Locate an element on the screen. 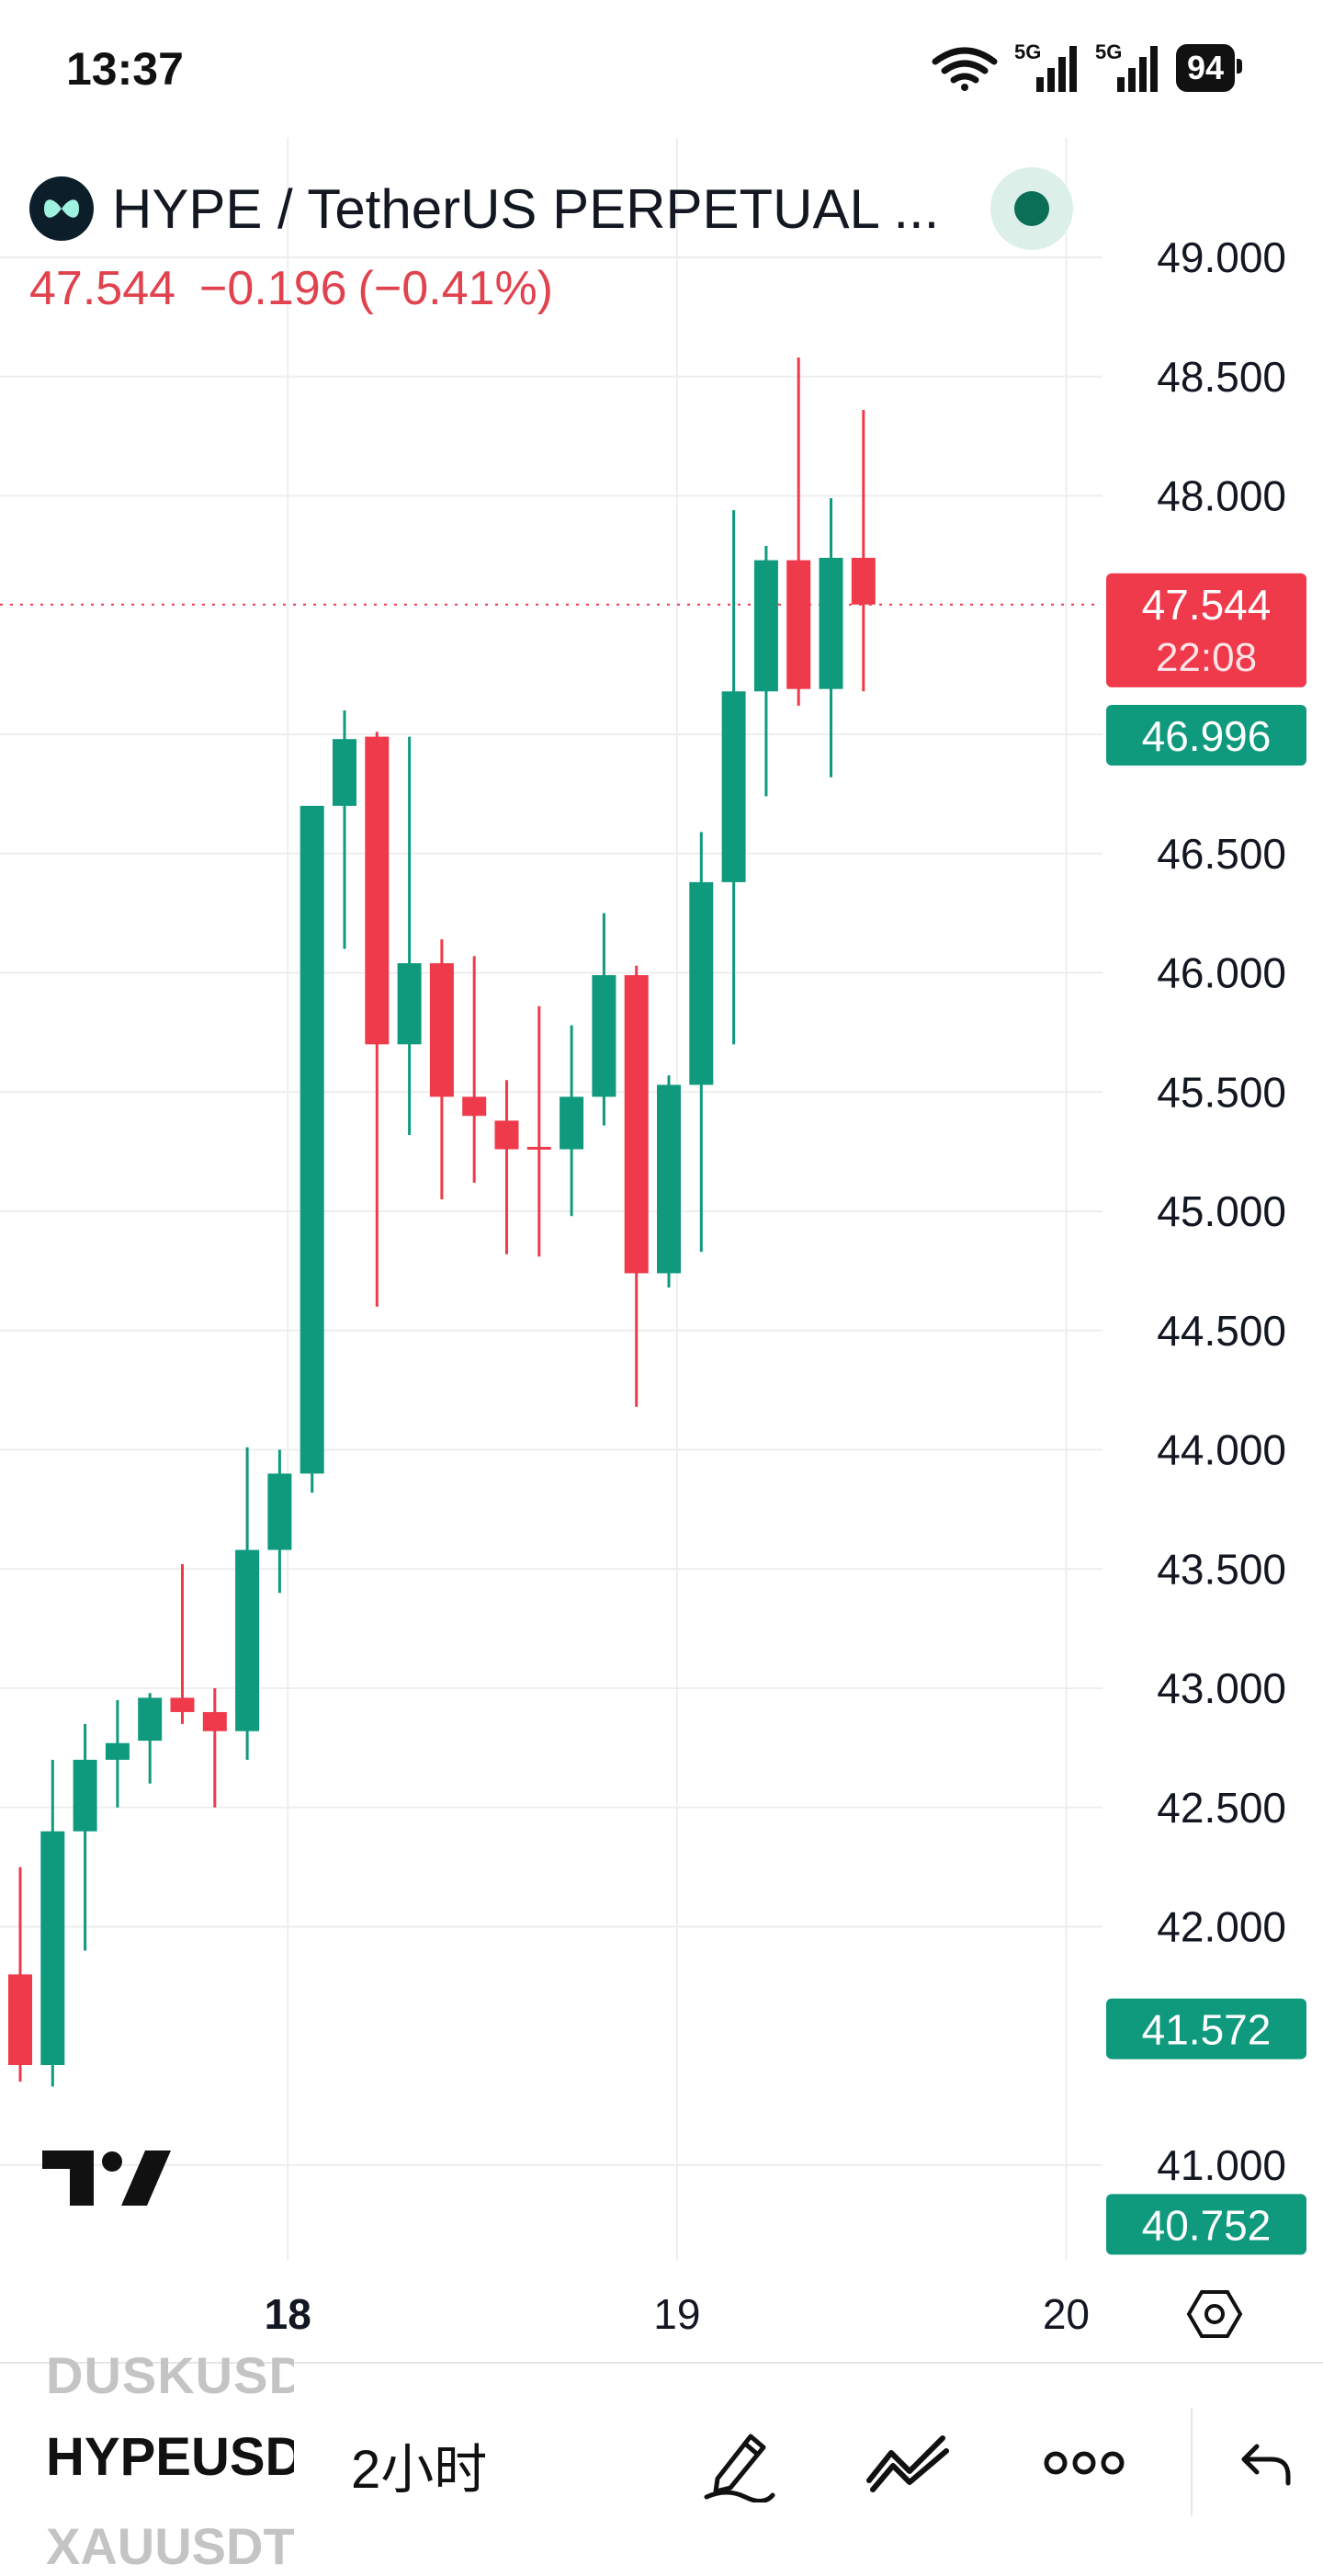  battery-icon: 94 is located at coordinates (1209, 68).